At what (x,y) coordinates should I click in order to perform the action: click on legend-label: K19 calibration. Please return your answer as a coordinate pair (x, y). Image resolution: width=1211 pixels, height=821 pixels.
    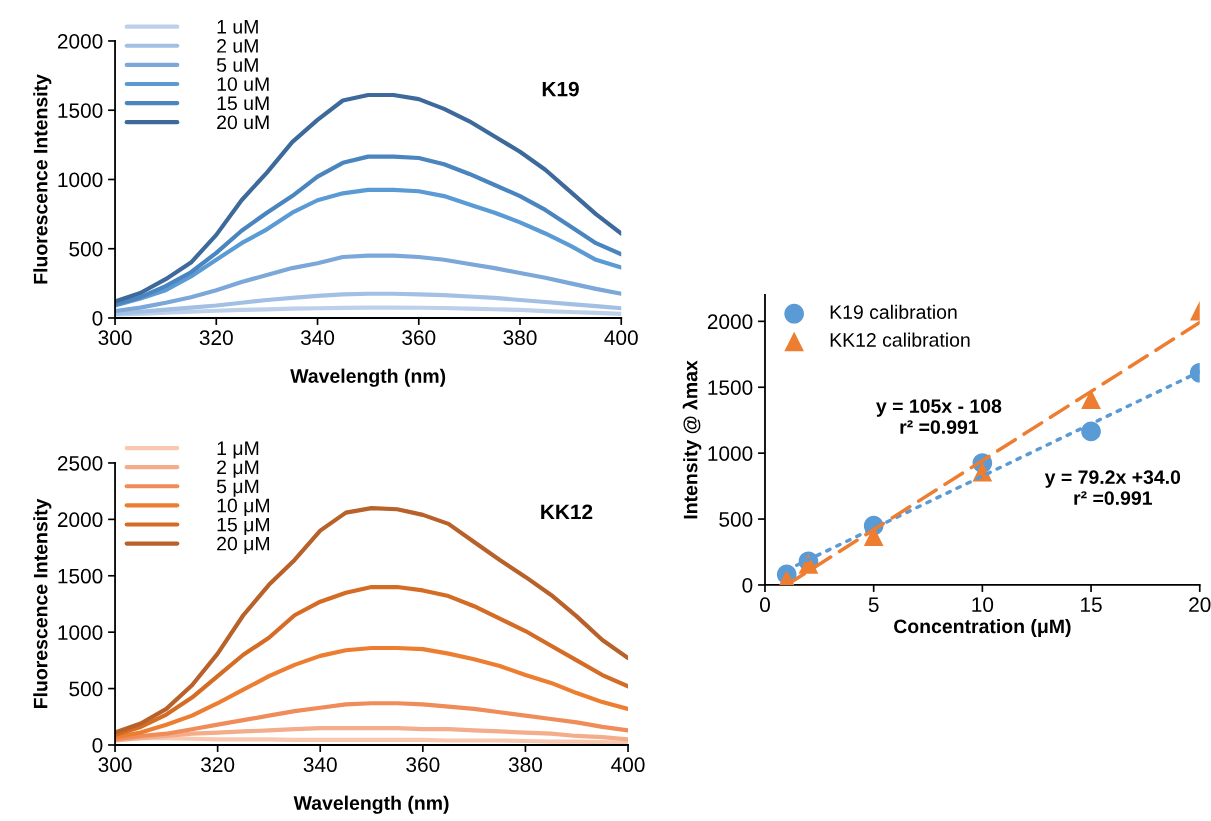
    Looking at the image, I should click on (893, 311).